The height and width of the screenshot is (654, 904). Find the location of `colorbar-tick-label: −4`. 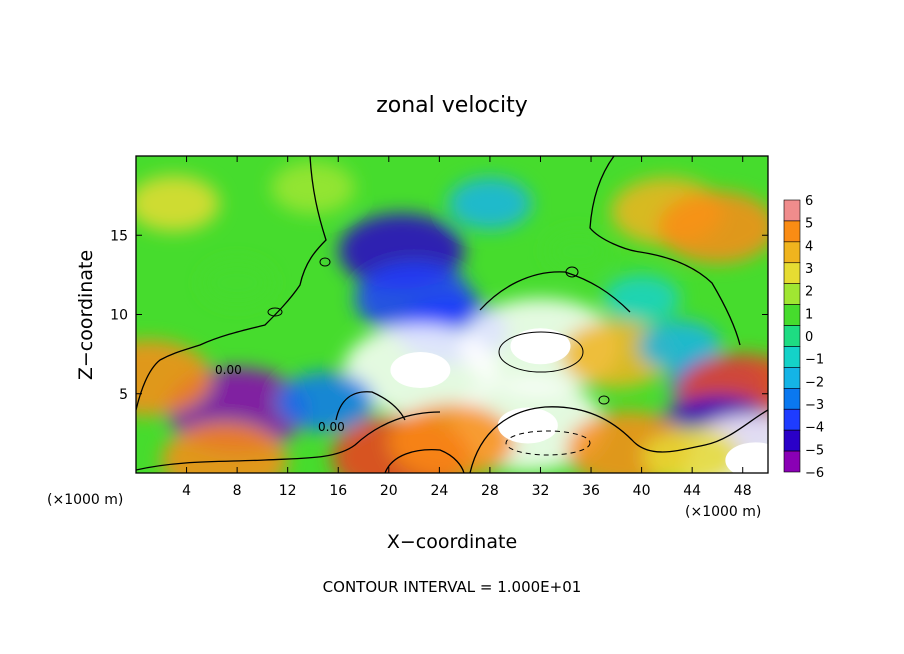

colorbar-tick-label: −4 is located at coordinates (814, 428).